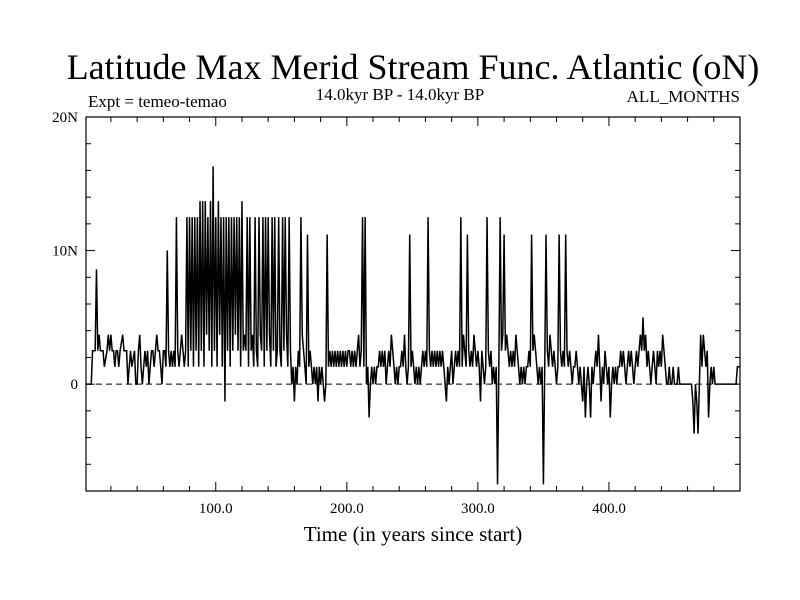 The image size is (800, 600). What do you see at coordinates (400, 94) in the screenshot?
I see `period-label: 14.0kyr BP - 14.0kyr BP` at bounding box center [400, 94].